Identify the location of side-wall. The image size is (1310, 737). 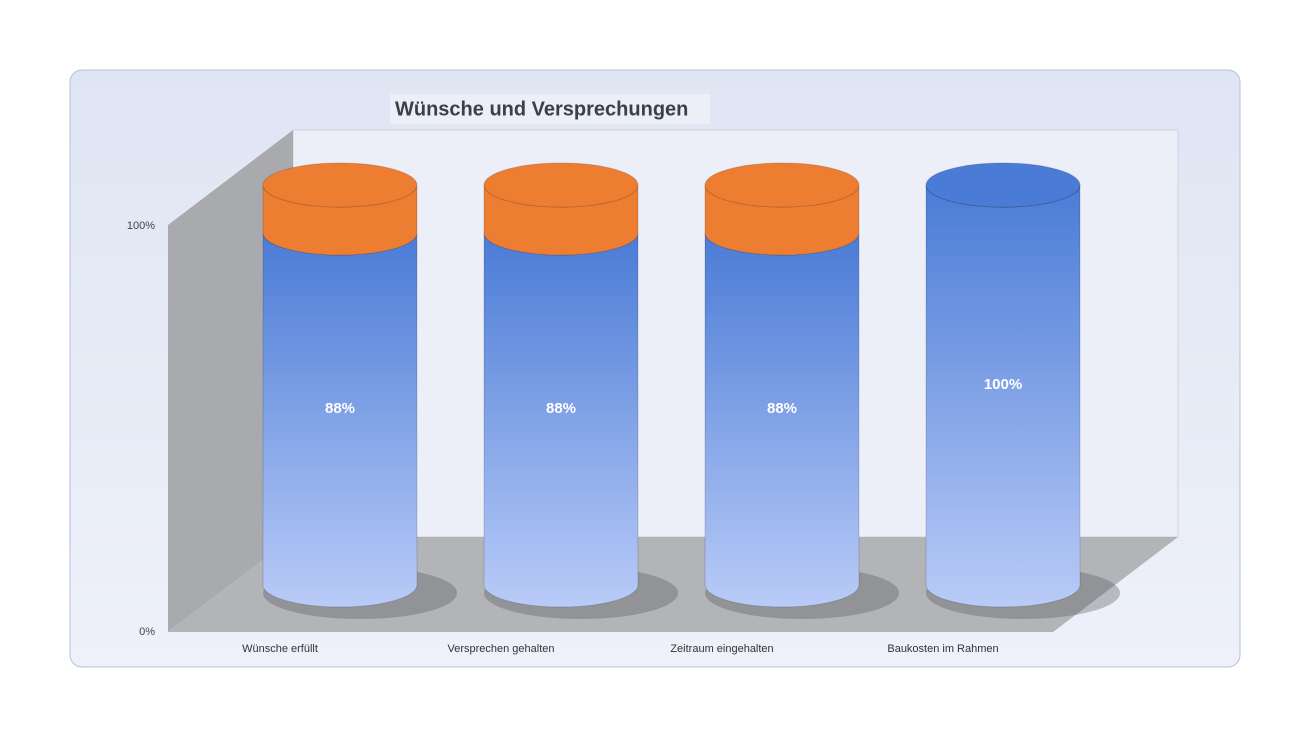
(230, 381).